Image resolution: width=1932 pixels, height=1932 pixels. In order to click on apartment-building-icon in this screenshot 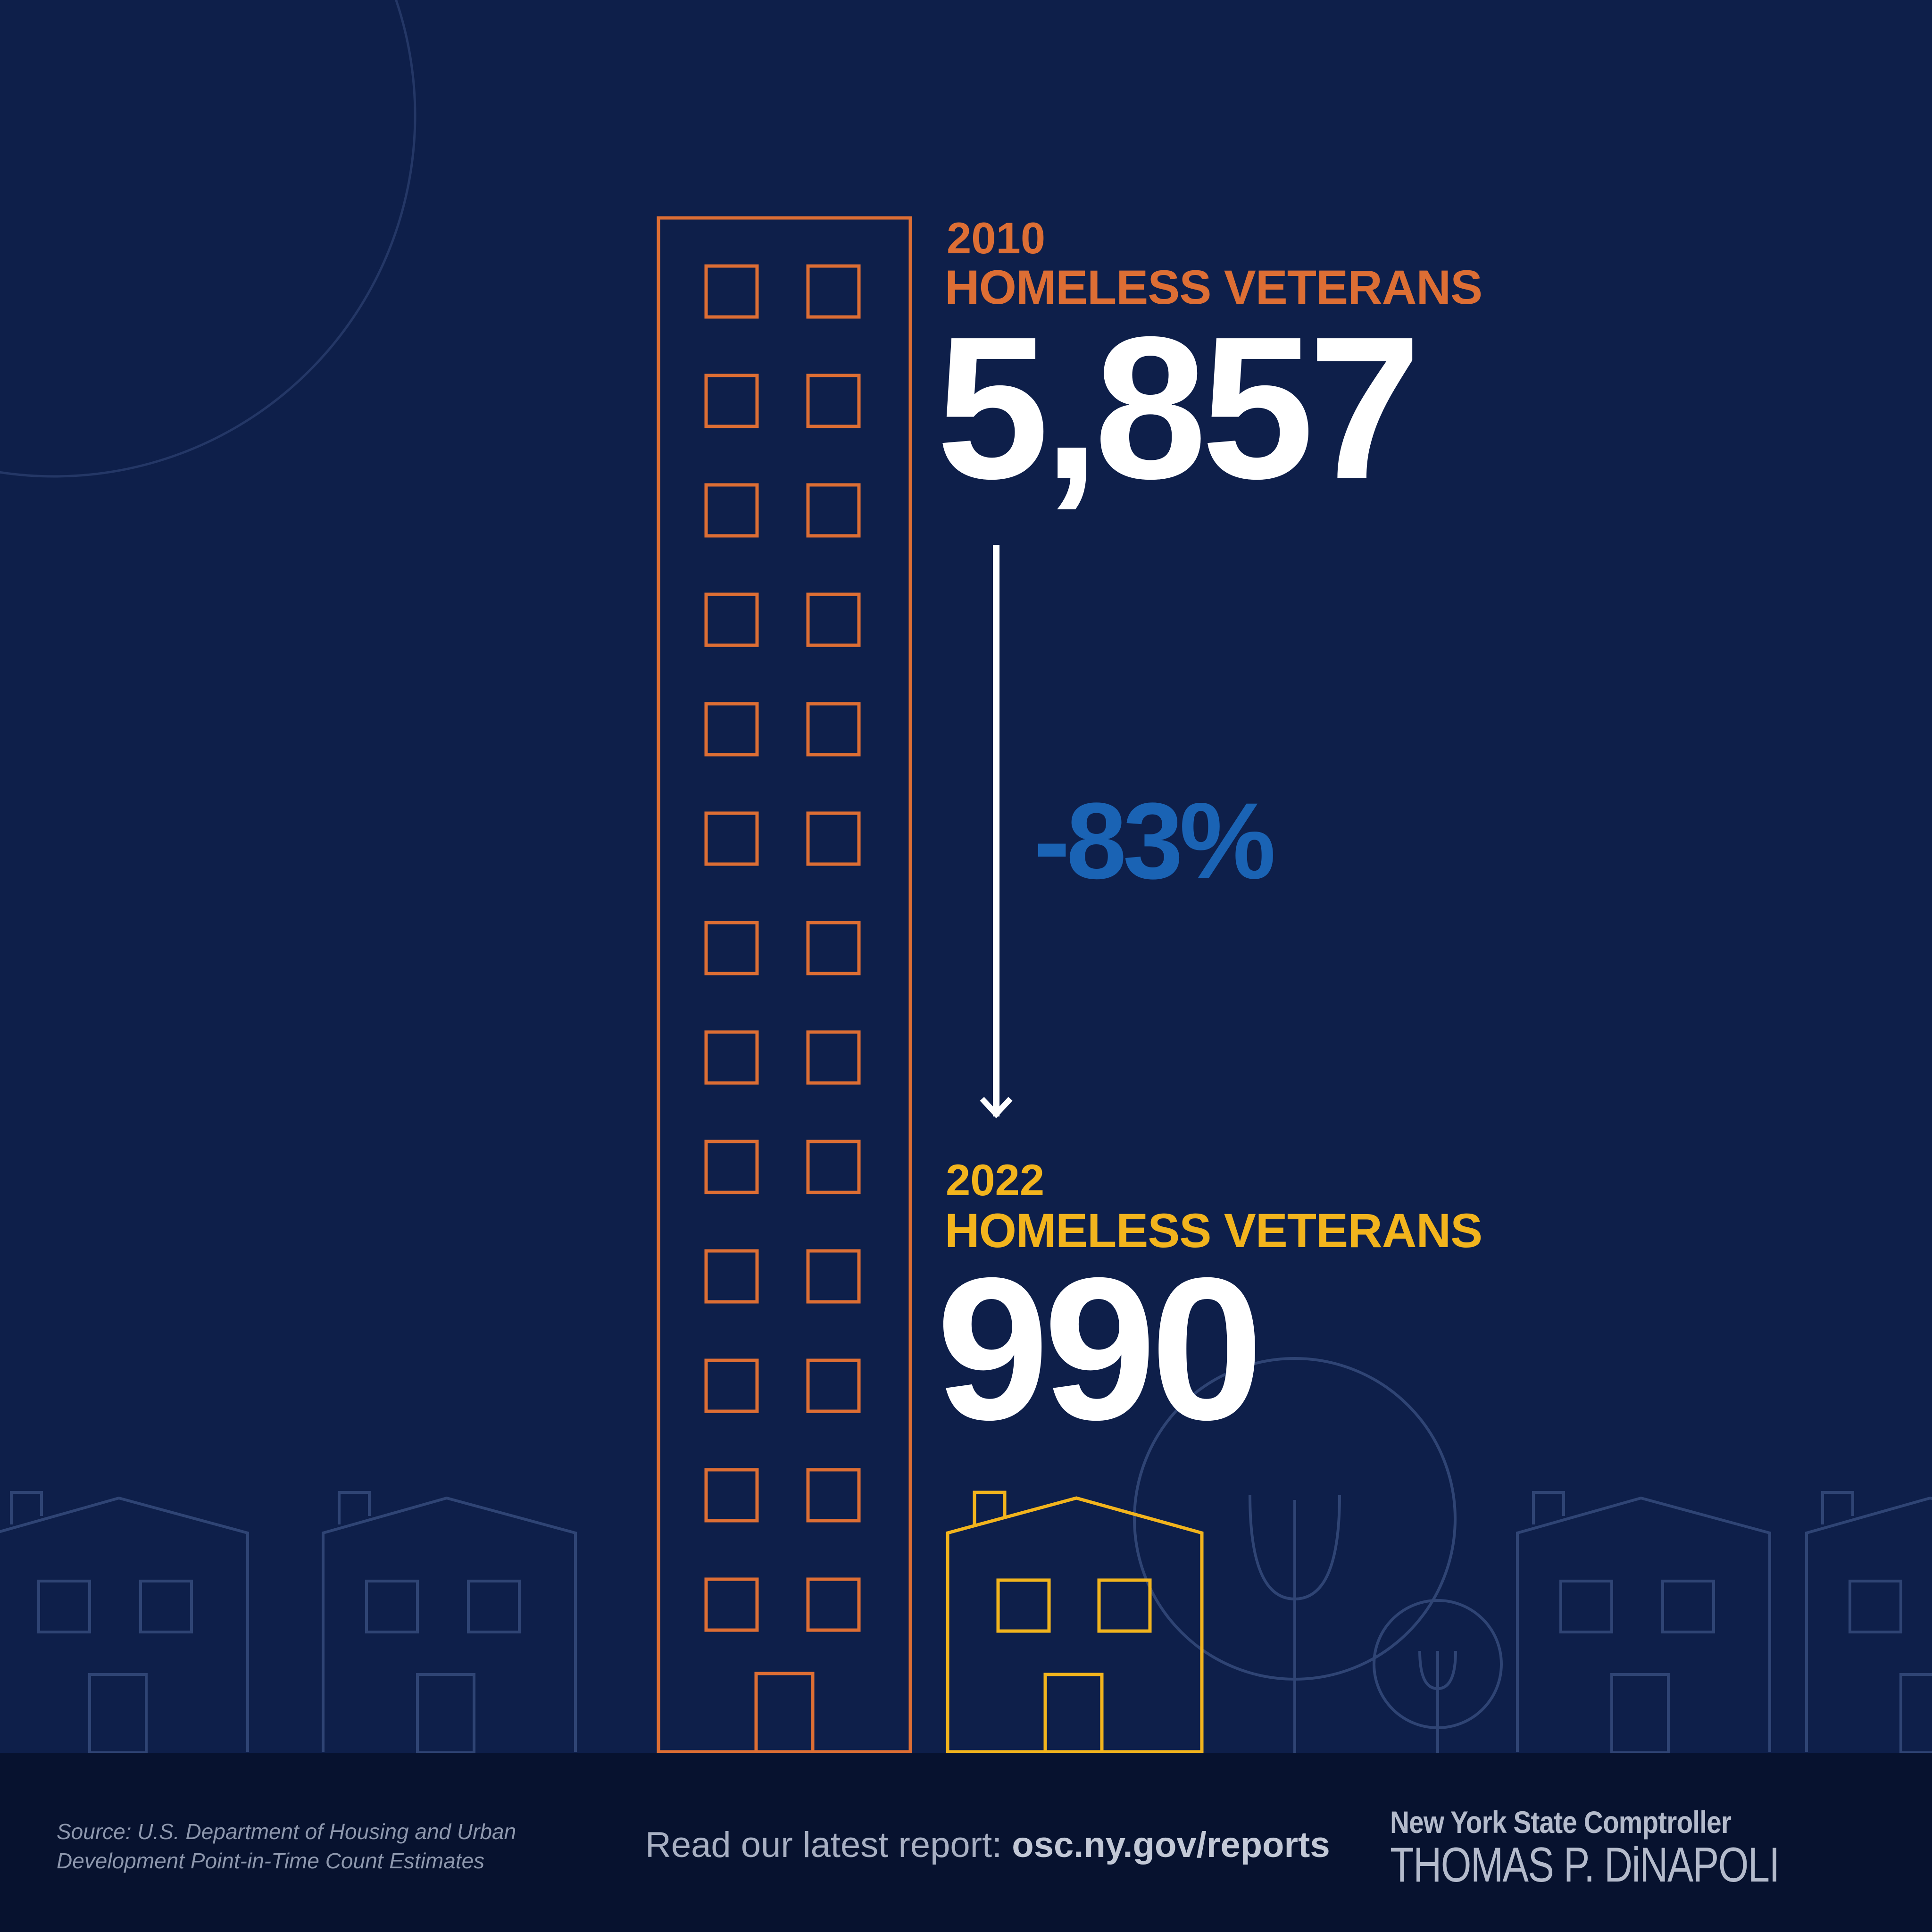, I will do `click(784, 985)`.